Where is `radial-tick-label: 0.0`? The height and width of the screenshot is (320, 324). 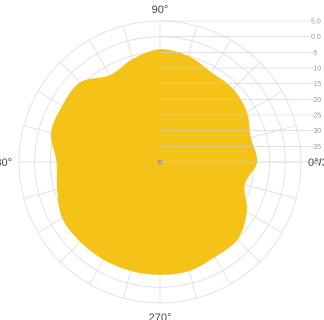 radial-tick-label: 0.0 is located at coordinates (316, 37).